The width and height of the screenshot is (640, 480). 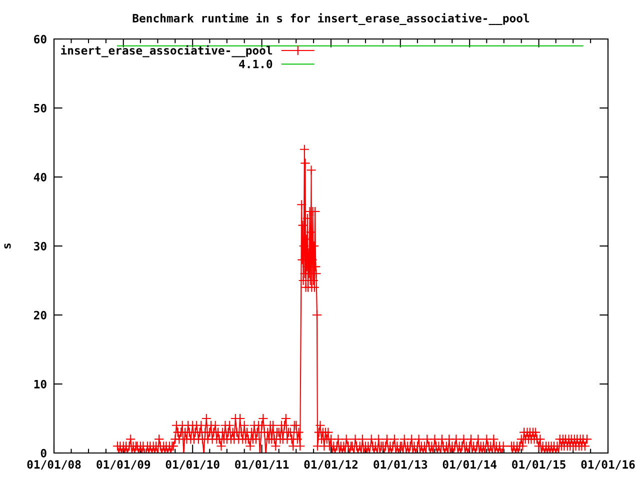 What do you see at coordinates (331, 465) in the screenshot?
I see `x-tick-label: 01/01/12` at bounding box center [331, 465].